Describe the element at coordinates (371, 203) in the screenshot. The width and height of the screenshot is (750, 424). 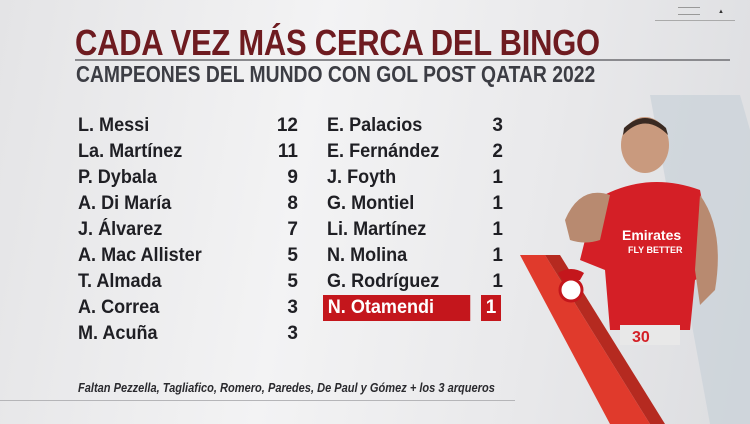
I see `player-name: G. Montiel` at that location.